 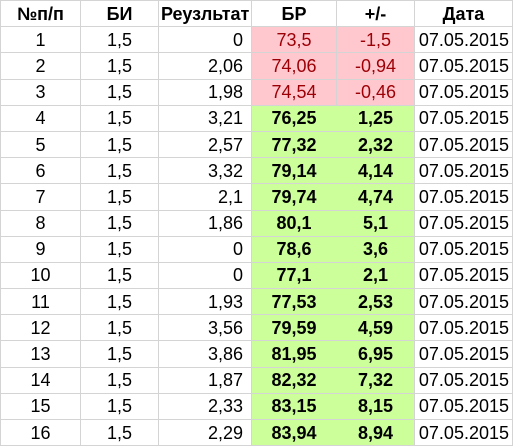 What do you see at coordinates (294, 40) in the screenshot?
I see `cell-br: 73,5` at bounding box center [294, 40].